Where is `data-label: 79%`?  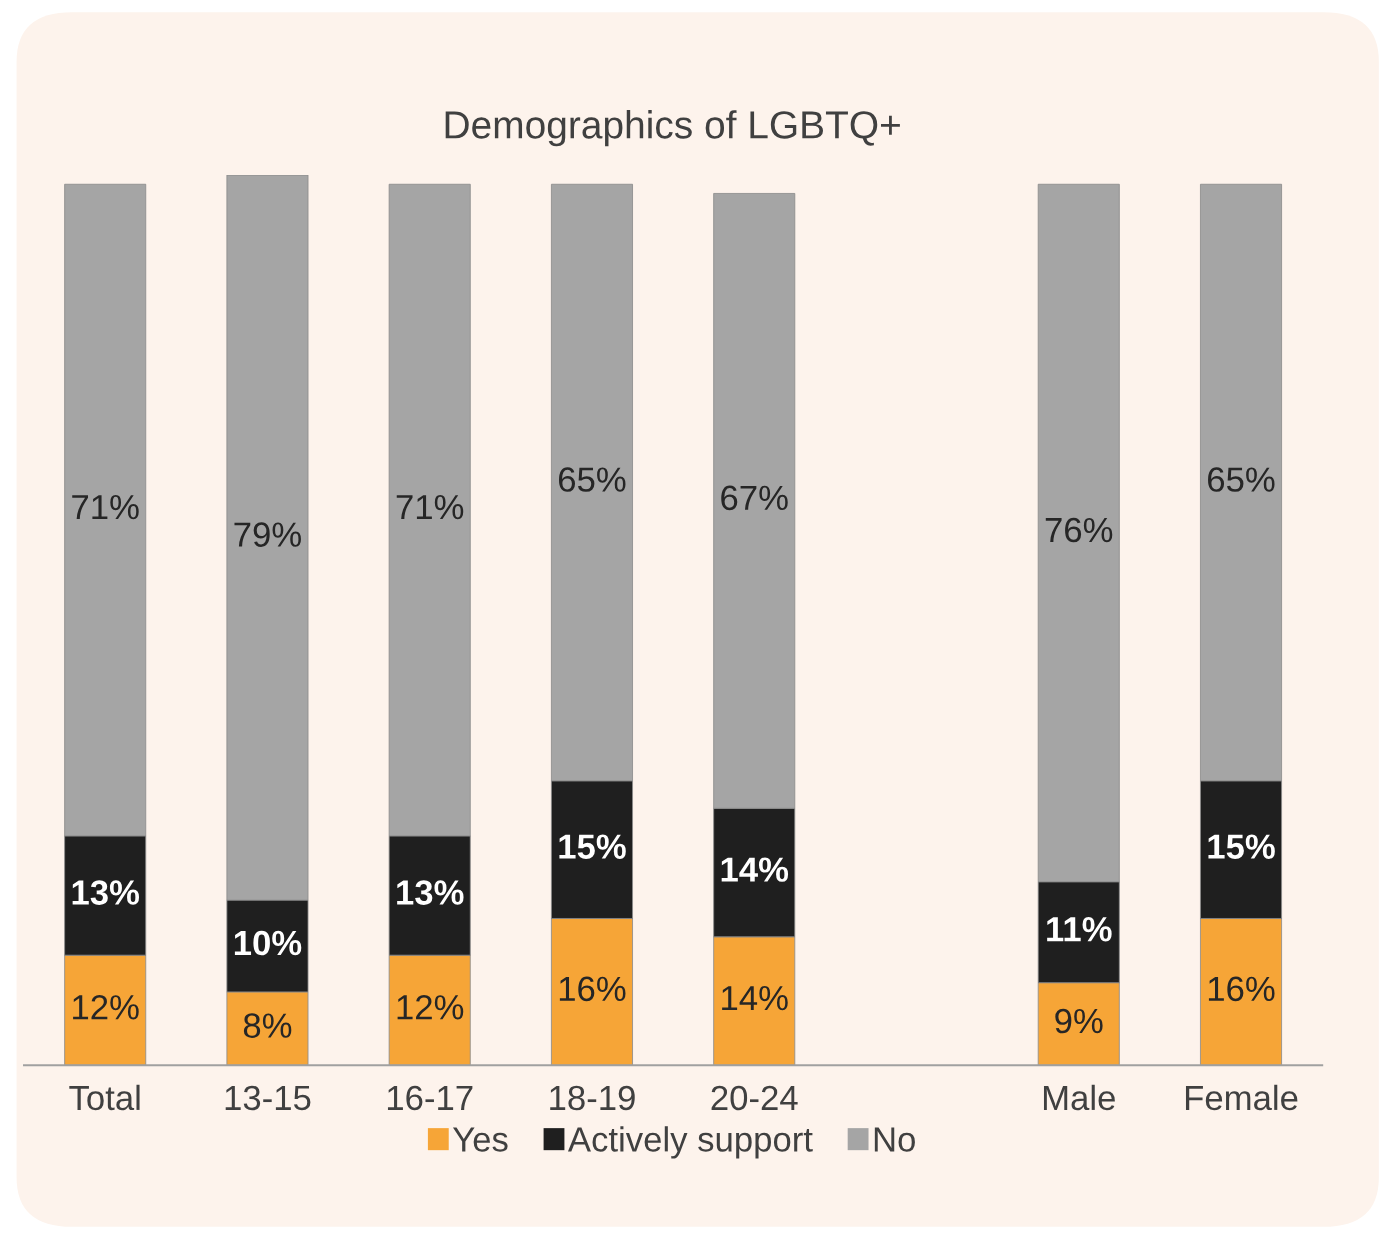 data-label: 79% is located at coordinates (267, 534).